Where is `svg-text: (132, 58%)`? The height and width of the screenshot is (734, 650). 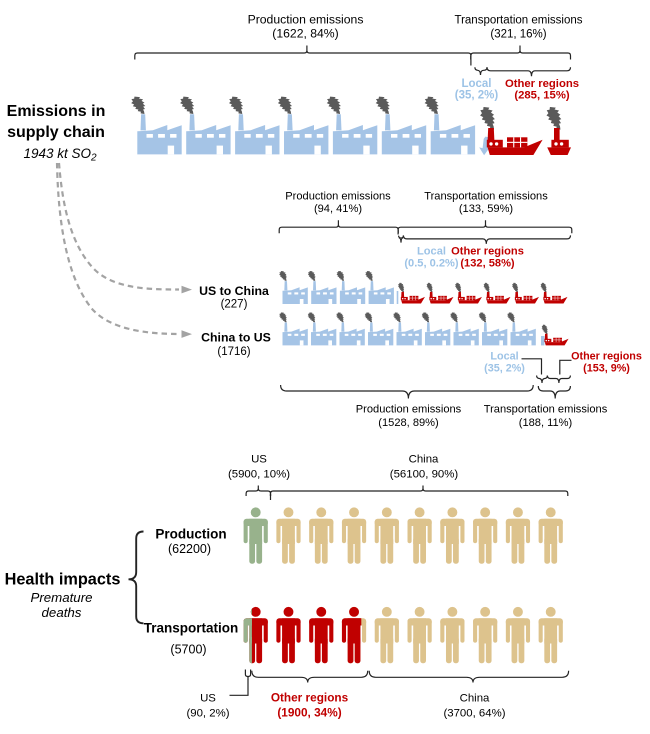
svg-text: (132, 58%) is located at coordinates (487, 264).